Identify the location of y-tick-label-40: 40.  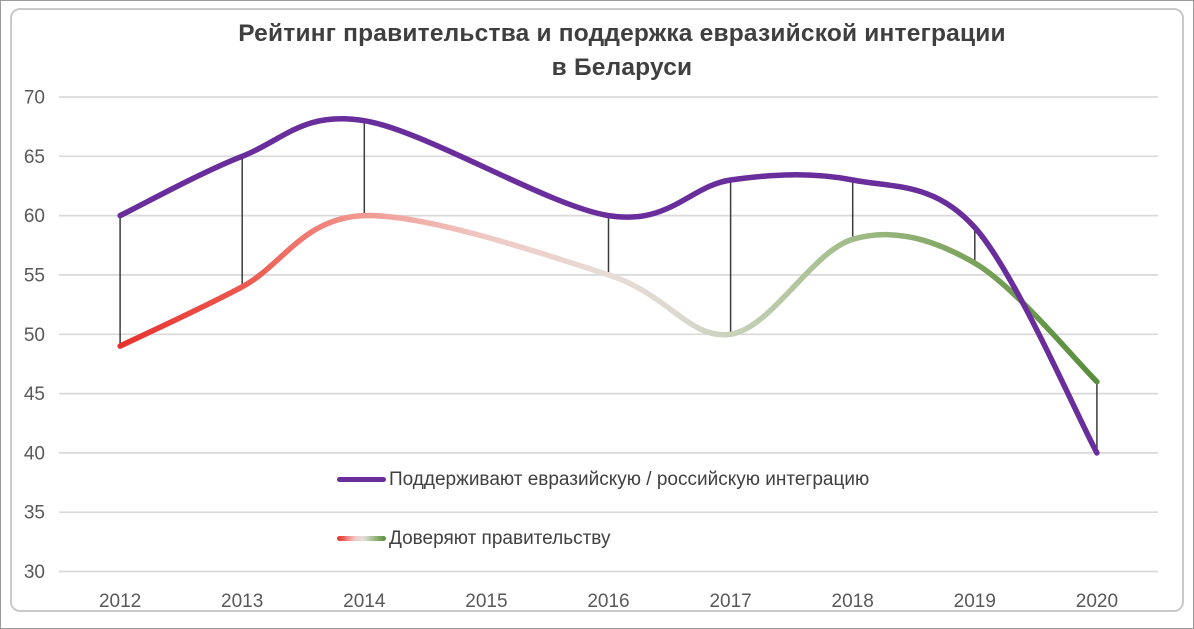
(34, 453).